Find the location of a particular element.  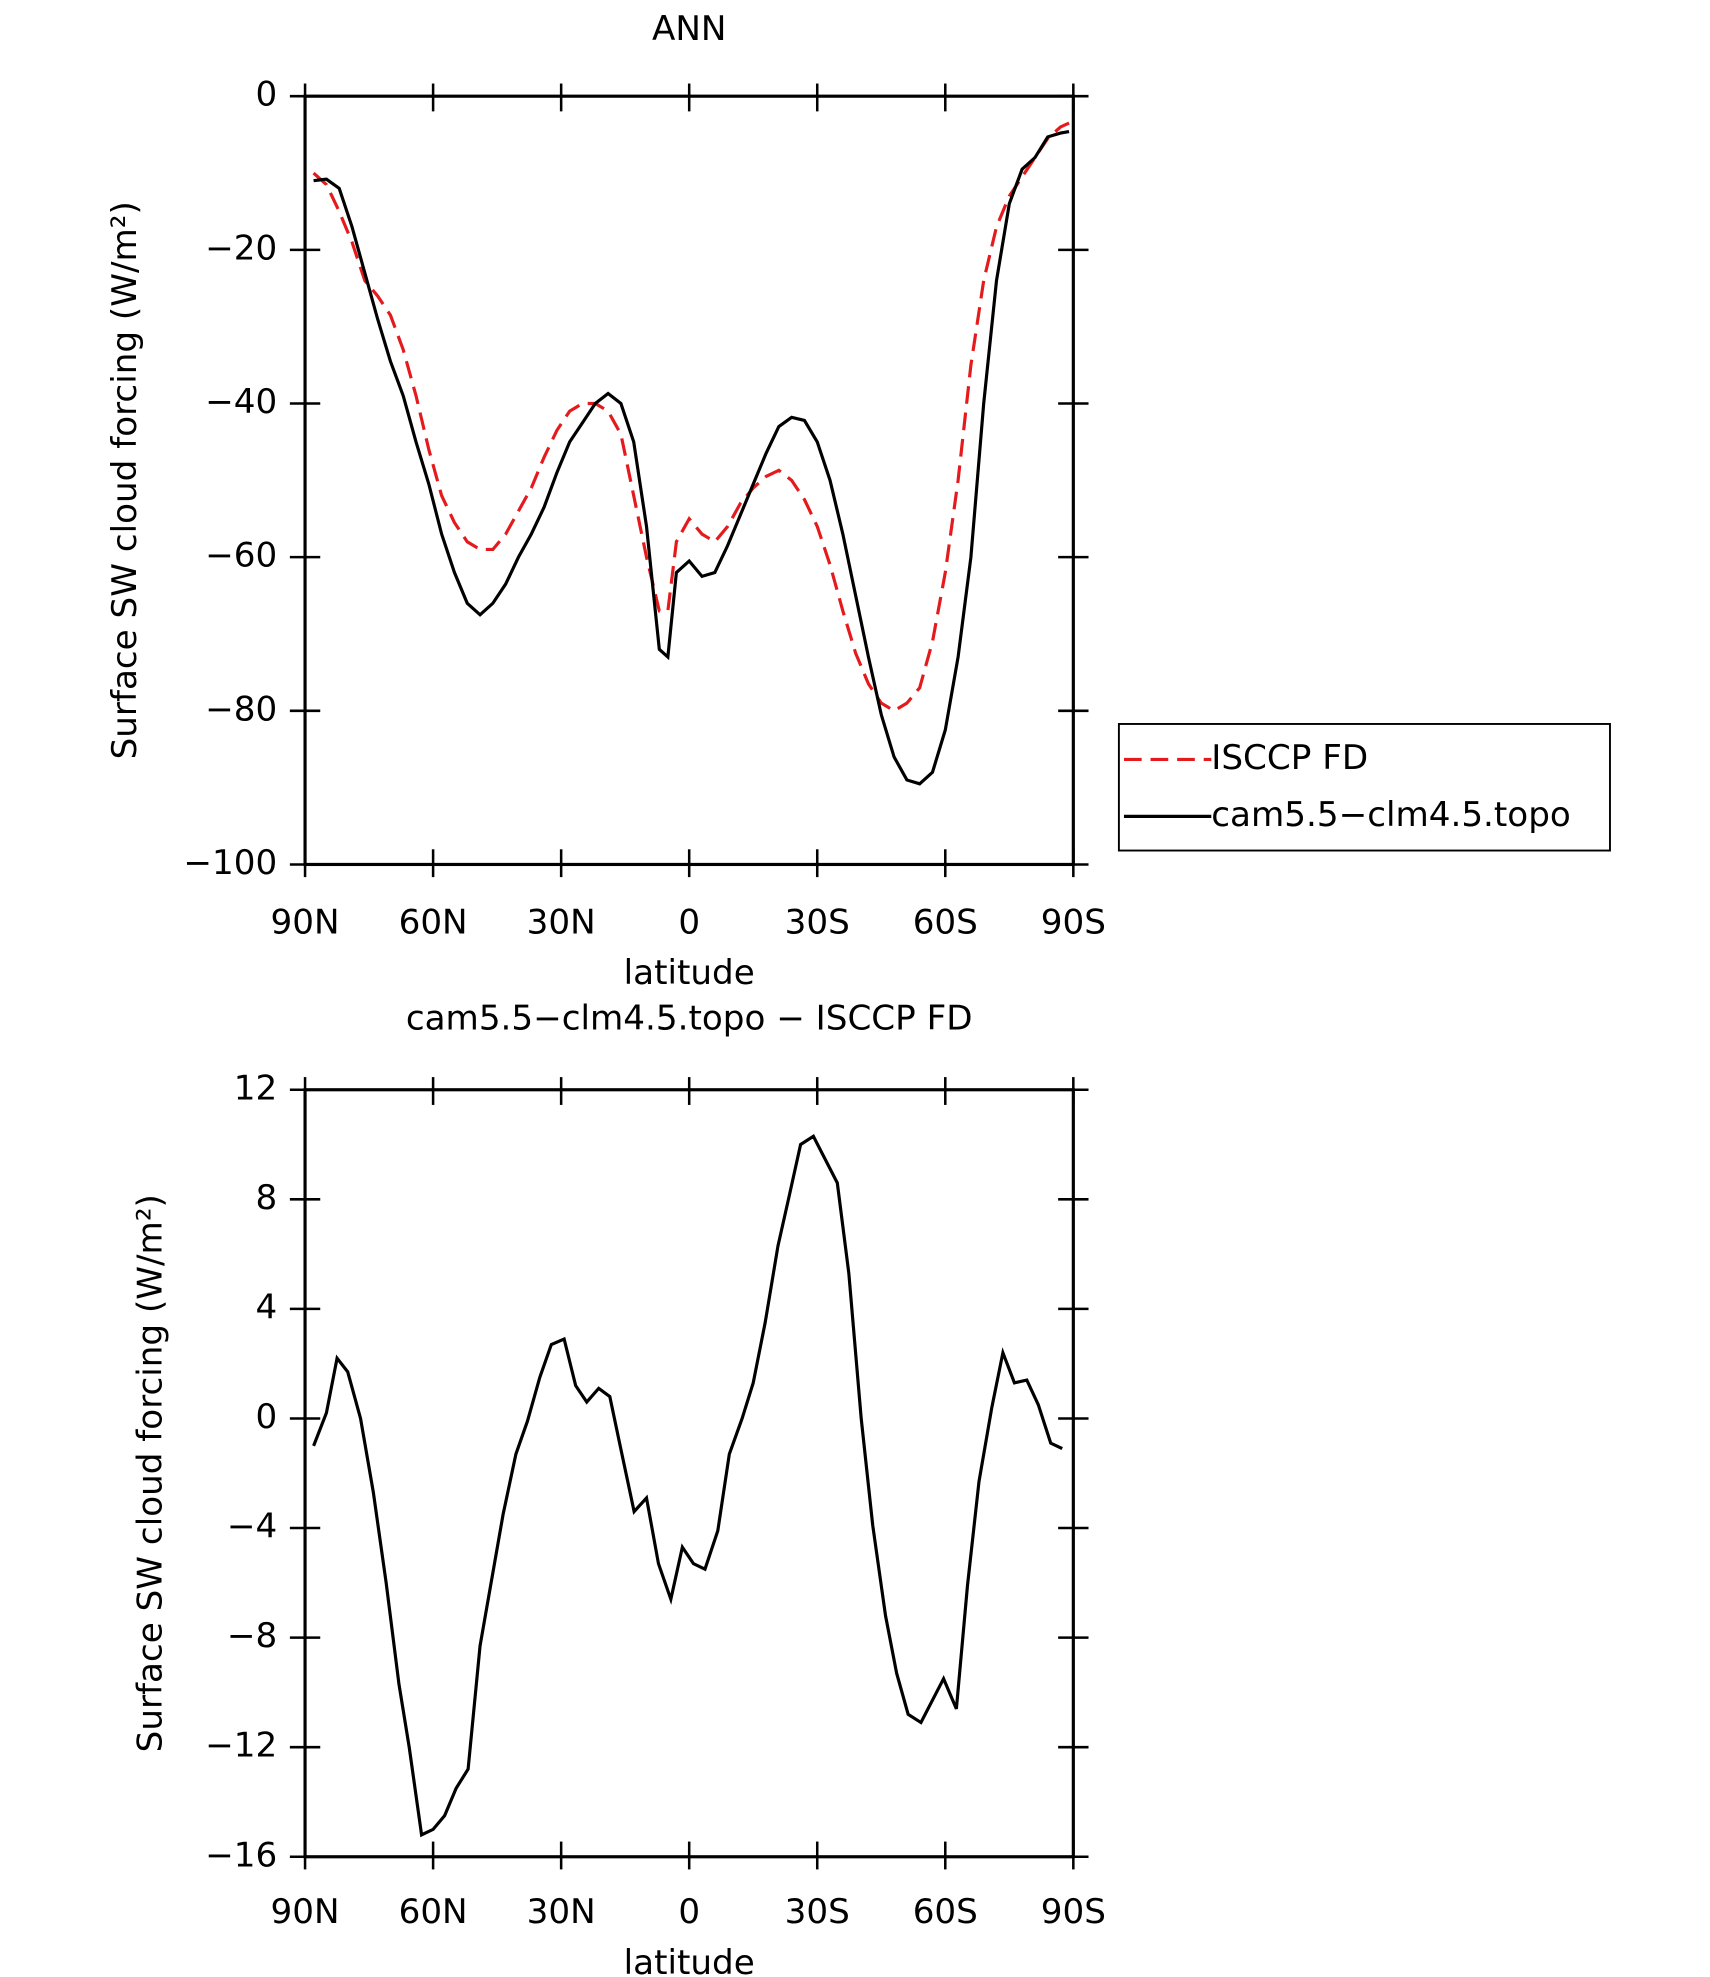

y-tick-label: 12 is located at coordinates (255, 1088).